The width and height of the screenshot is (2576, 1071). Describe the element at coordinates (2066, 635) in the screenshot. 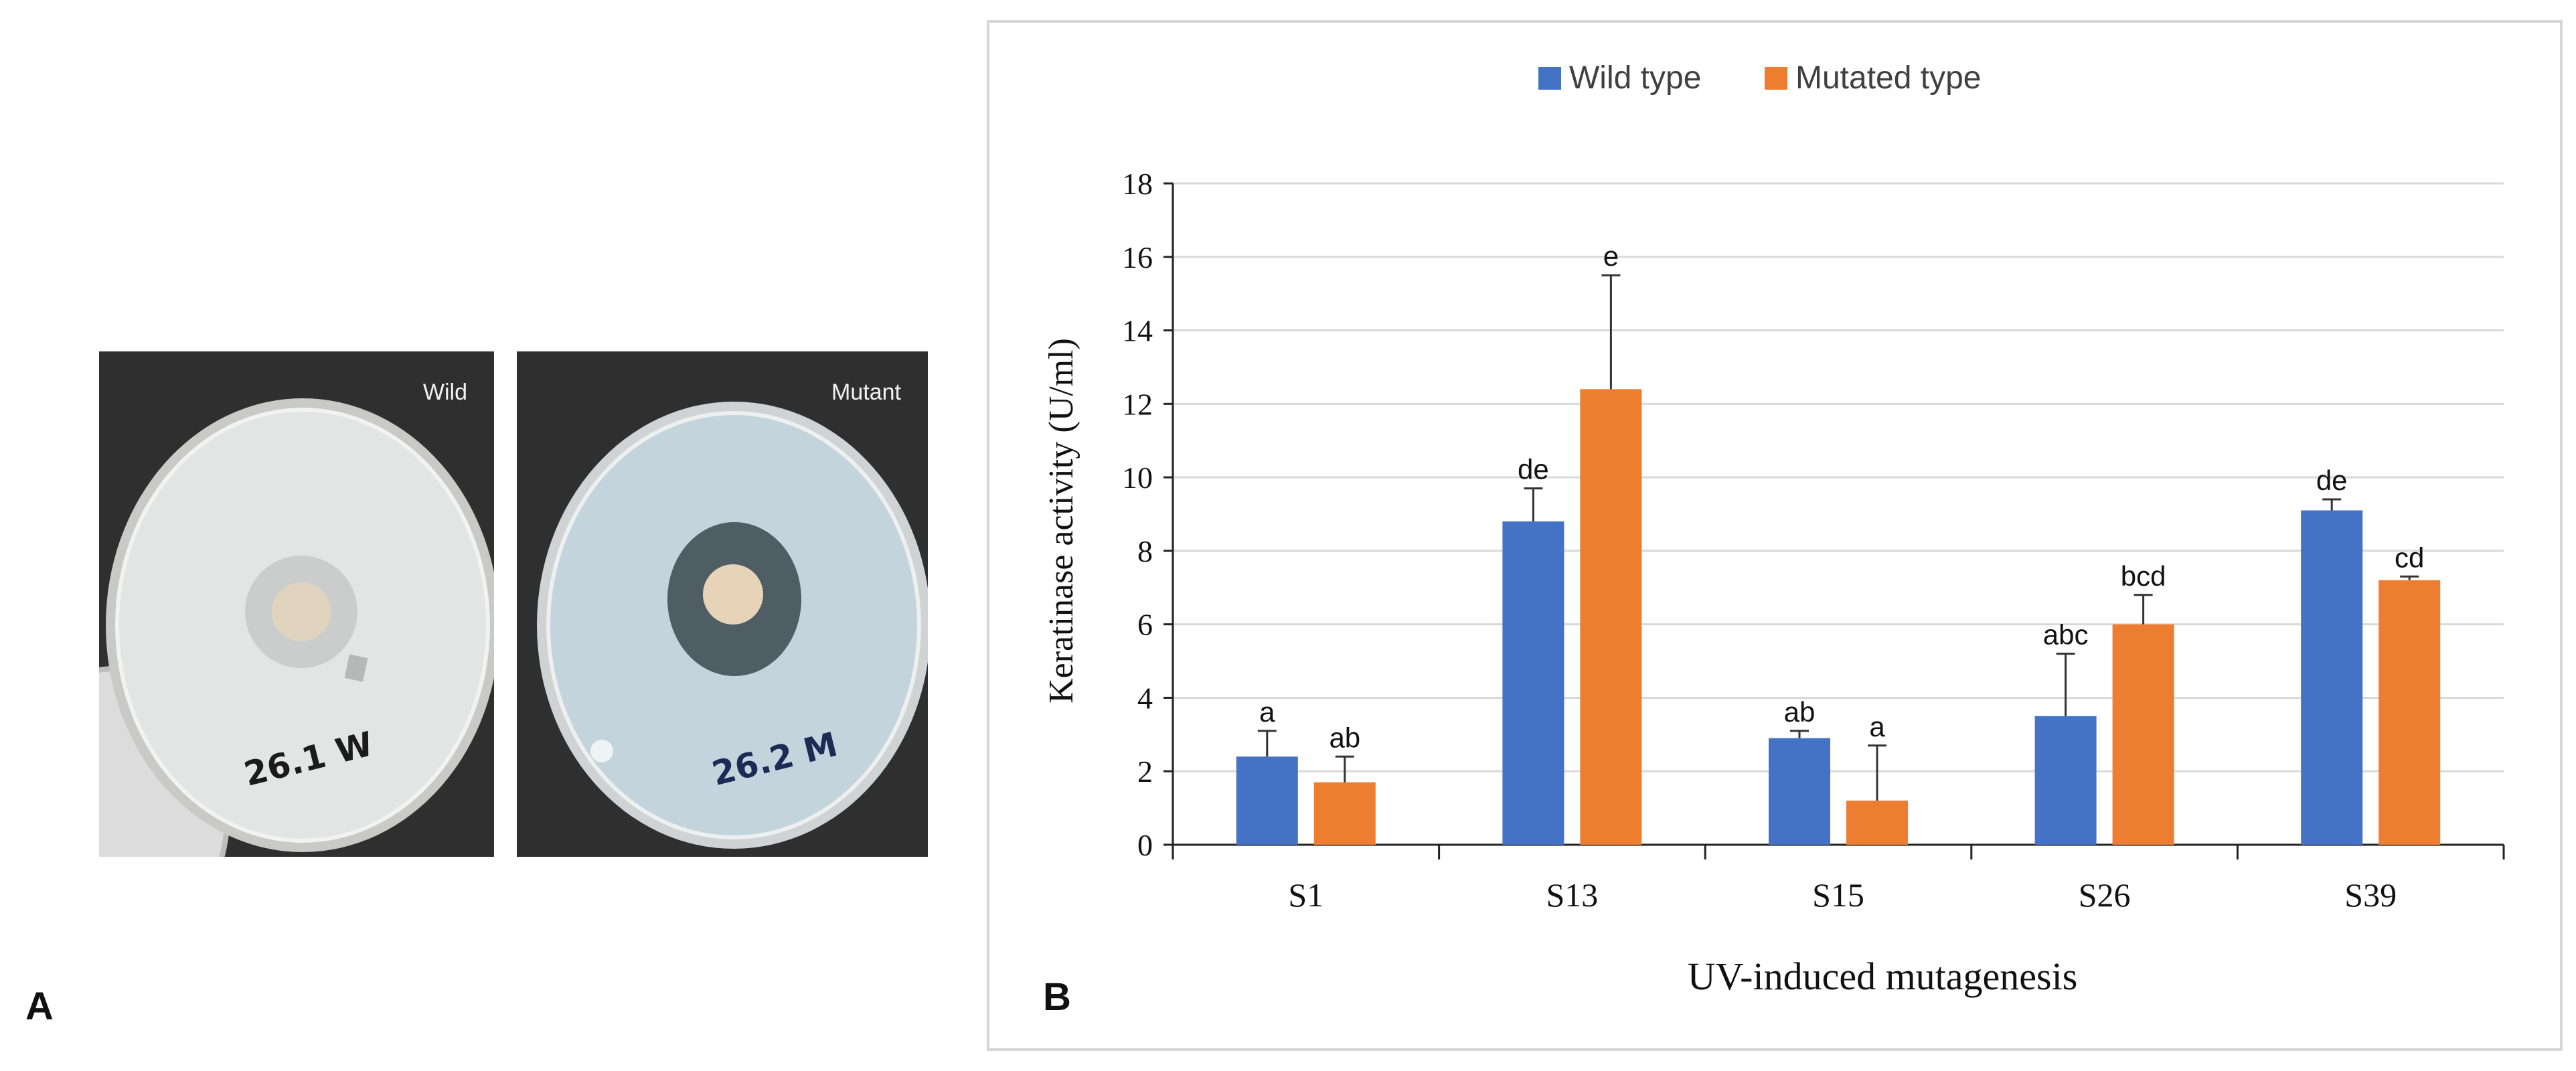

I see `significance-letter: abc` at that location.